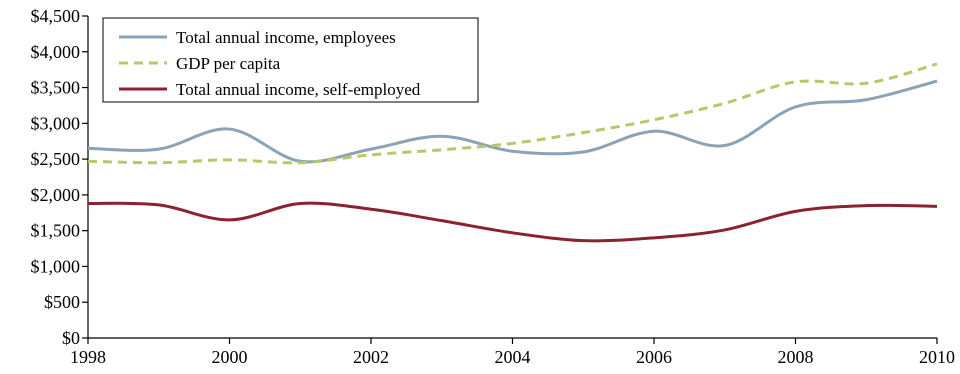  What do you see at coordinates (56, 123) in the screenshot?
I see `y-tick-label: $3,000` at bounding box center [56, 123].